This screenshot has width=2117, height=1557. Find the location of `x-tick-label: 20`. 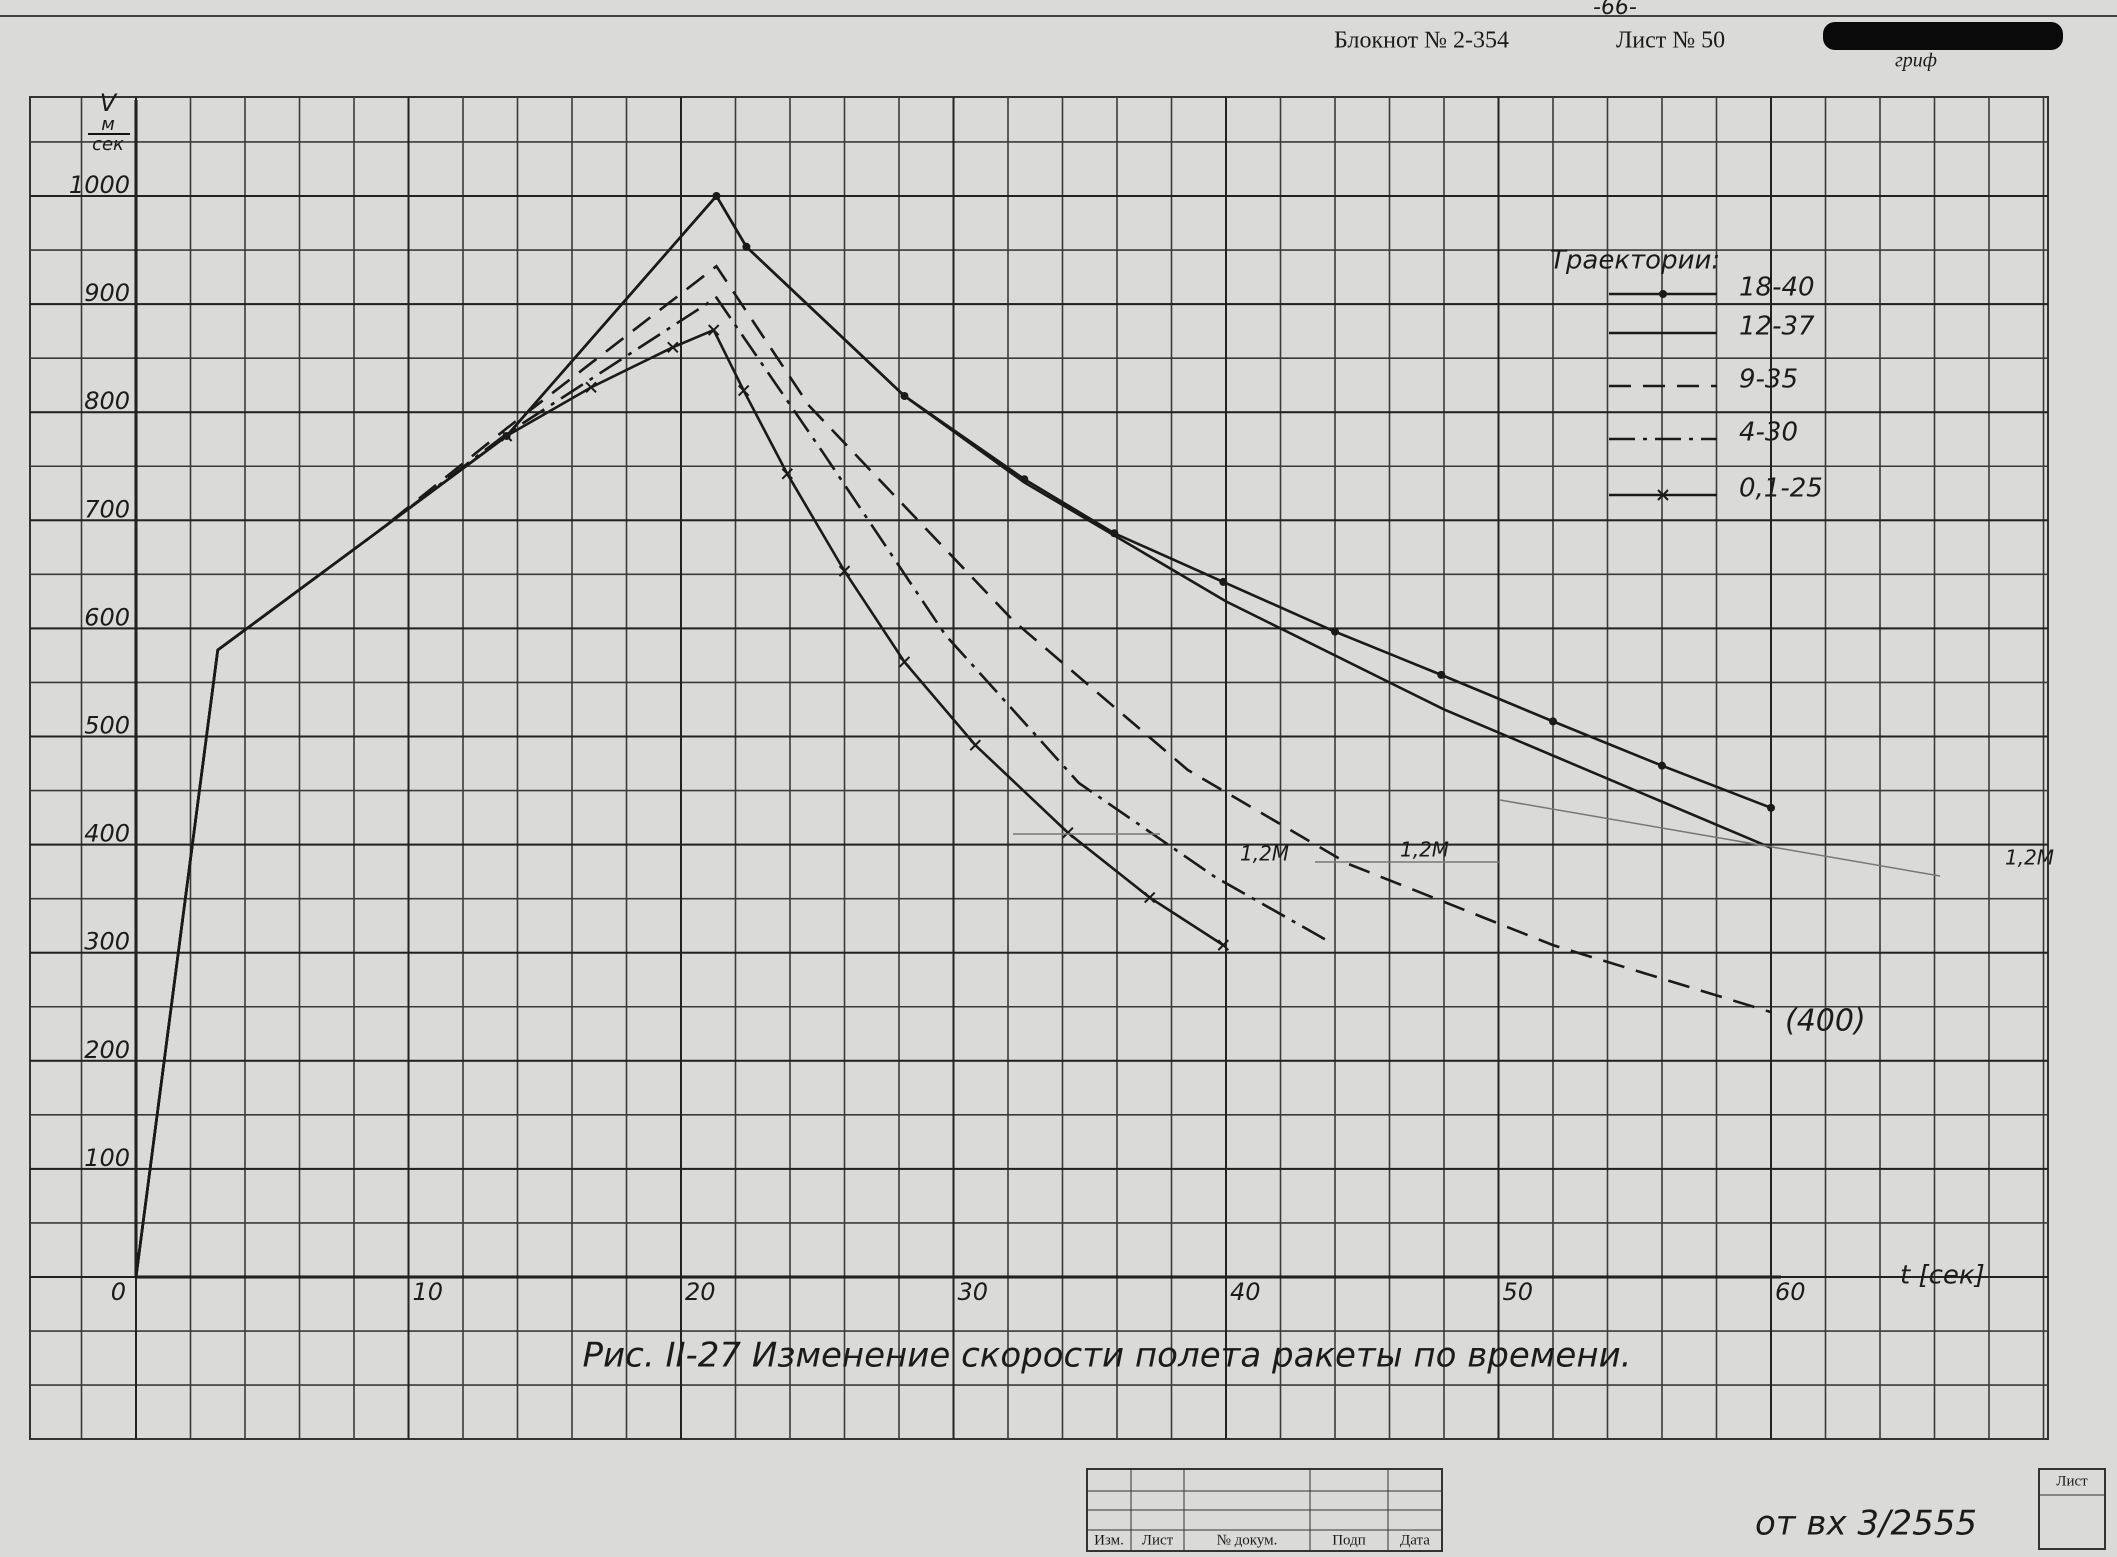

x-tick-label: 20 is located at coordinates (700, 1292).